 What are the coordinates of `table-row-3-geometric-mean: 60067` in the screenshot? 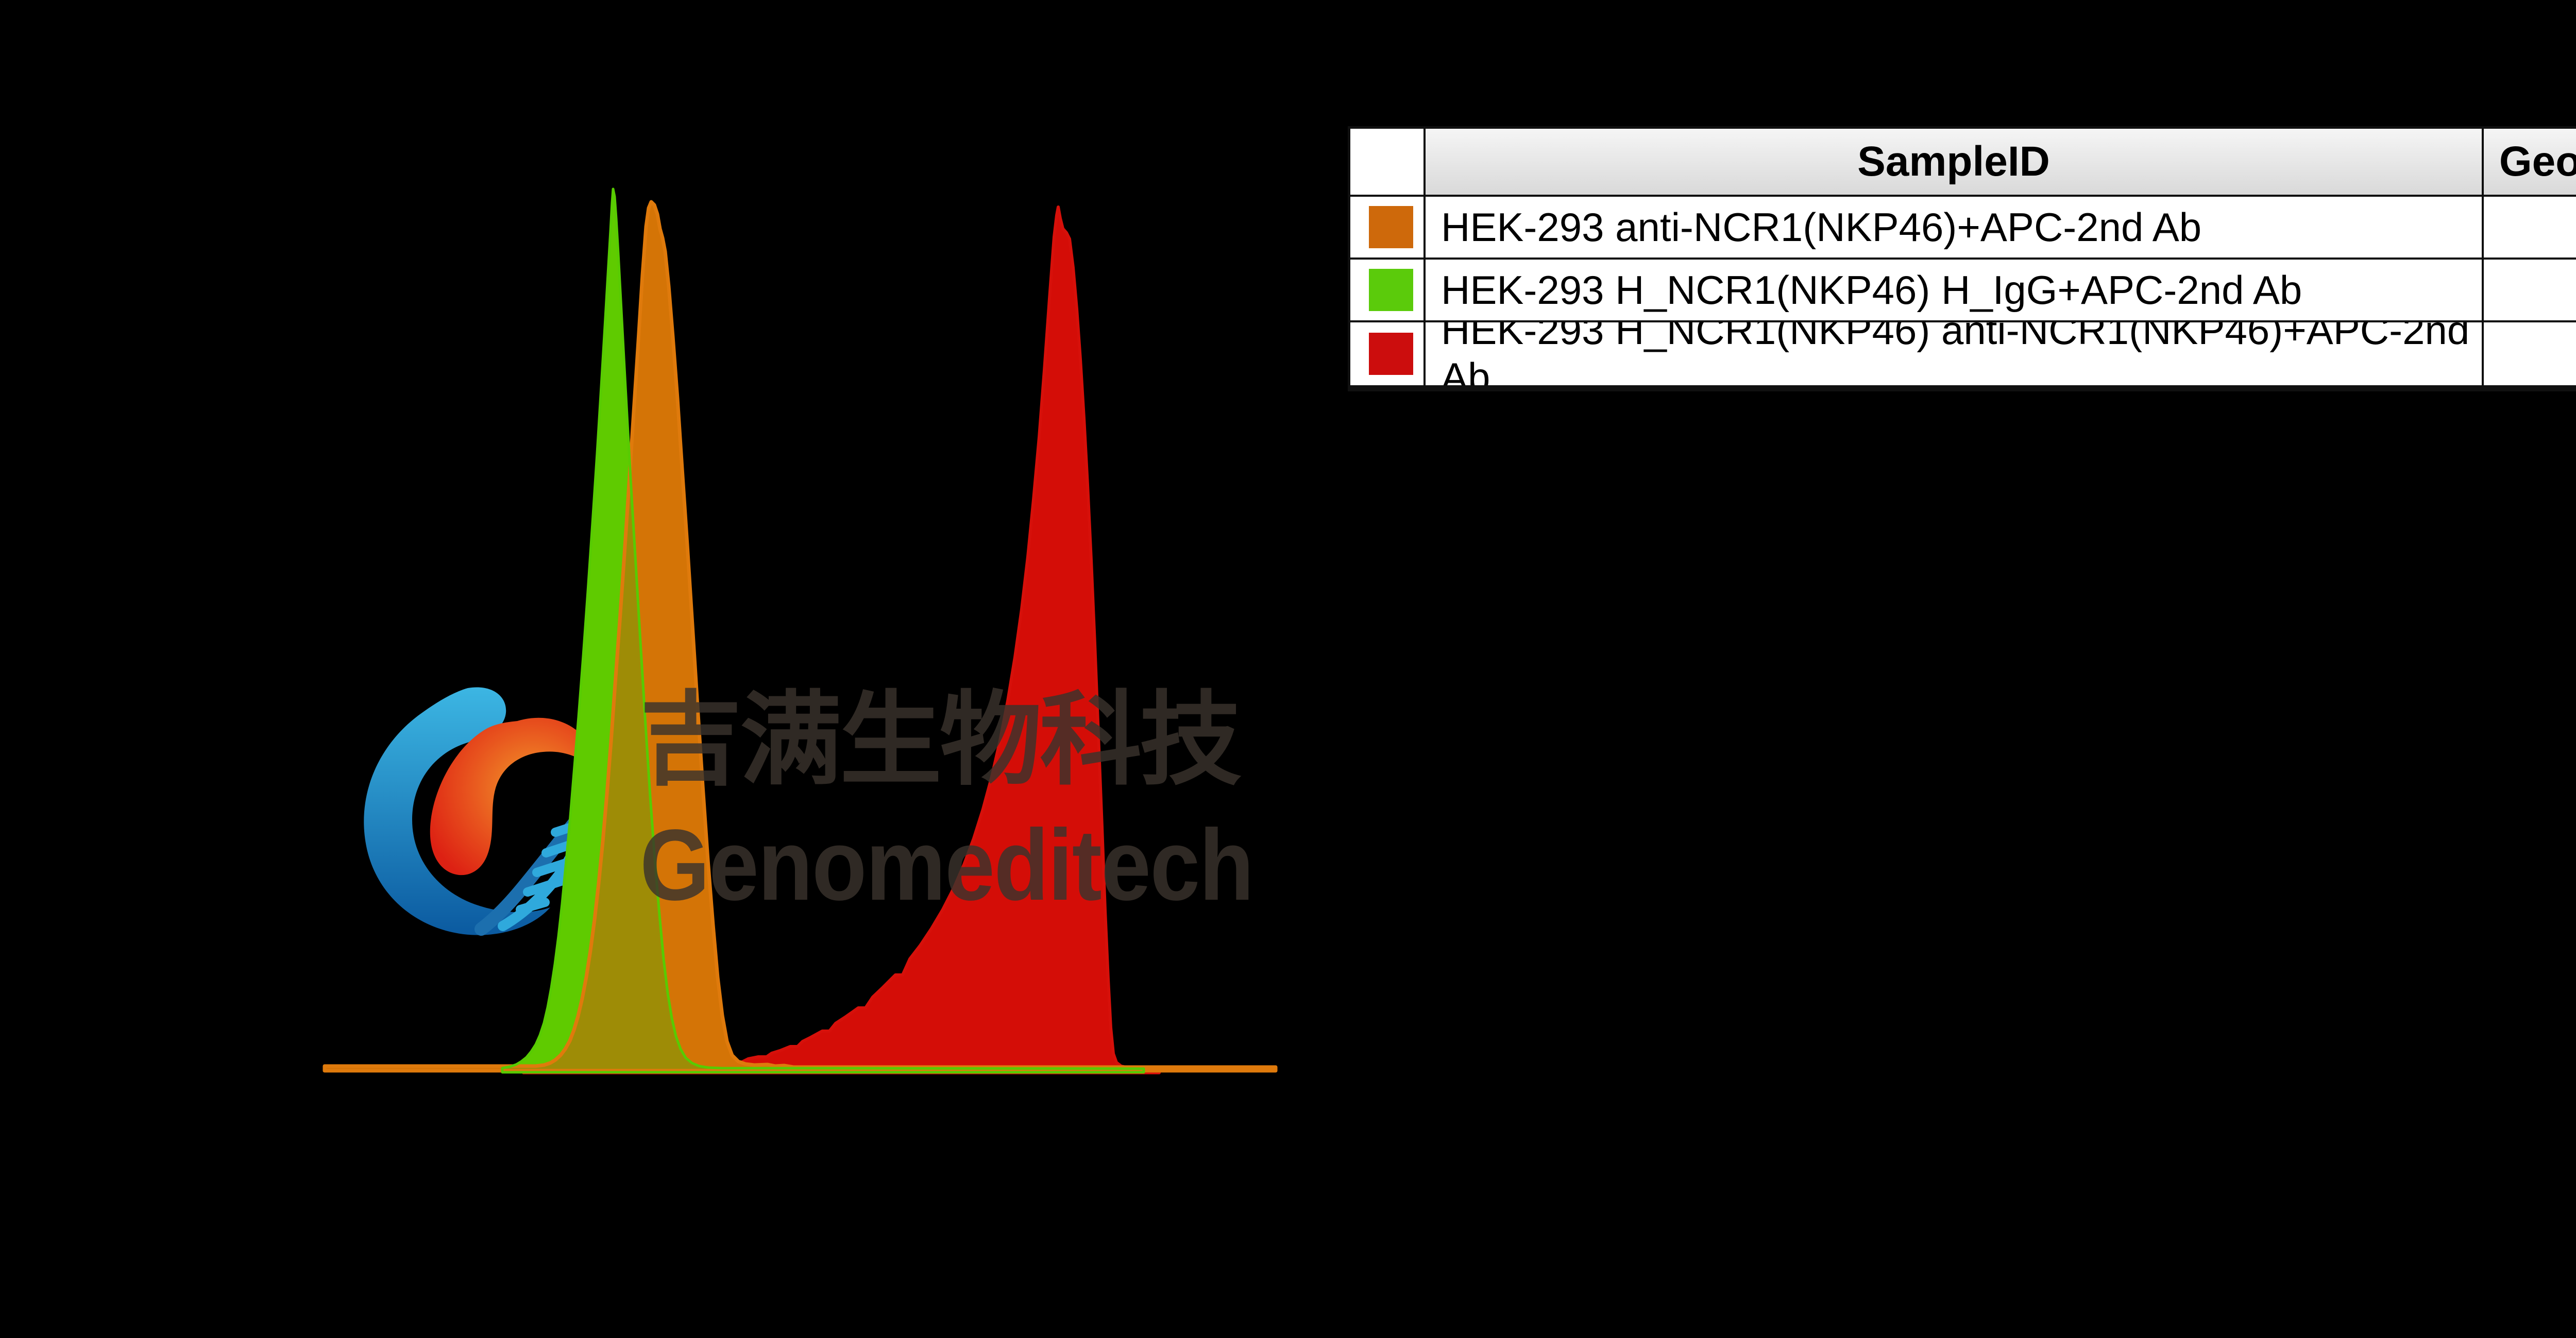 It's located at (2530, 353).